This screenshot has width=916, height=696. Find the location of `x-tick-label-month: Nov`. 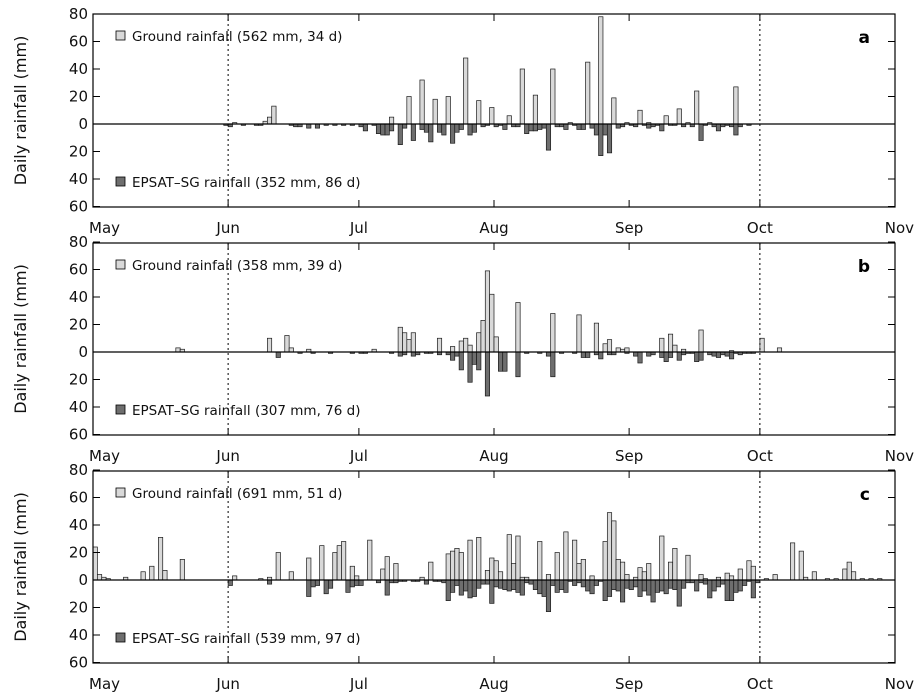

x-tick-label-month: Nov is located at coordinates (899, 684).